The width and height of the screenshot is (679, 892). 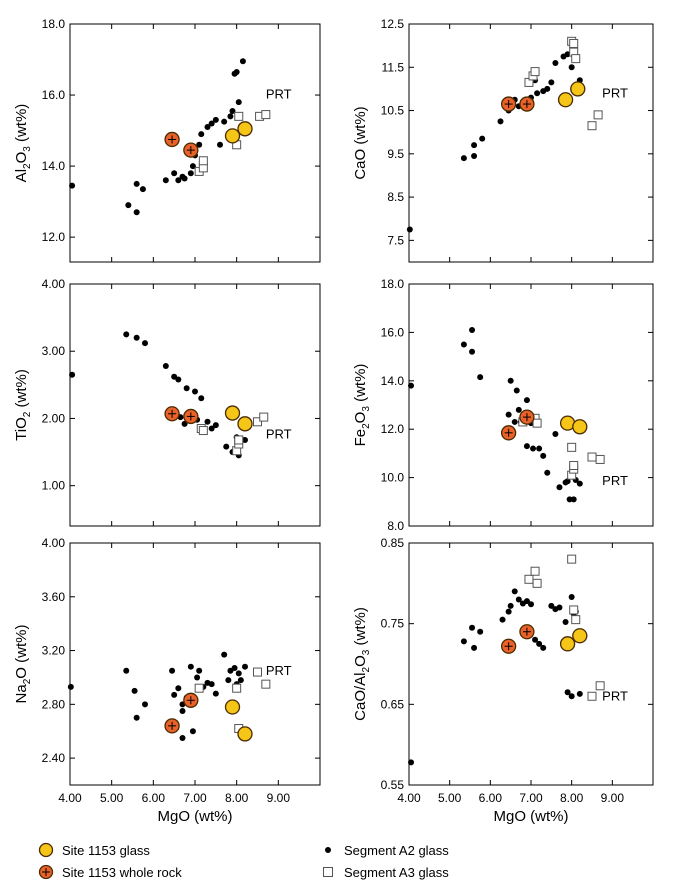 I want to click on y-tick-label: 12.0, so click(x=393, y=429).